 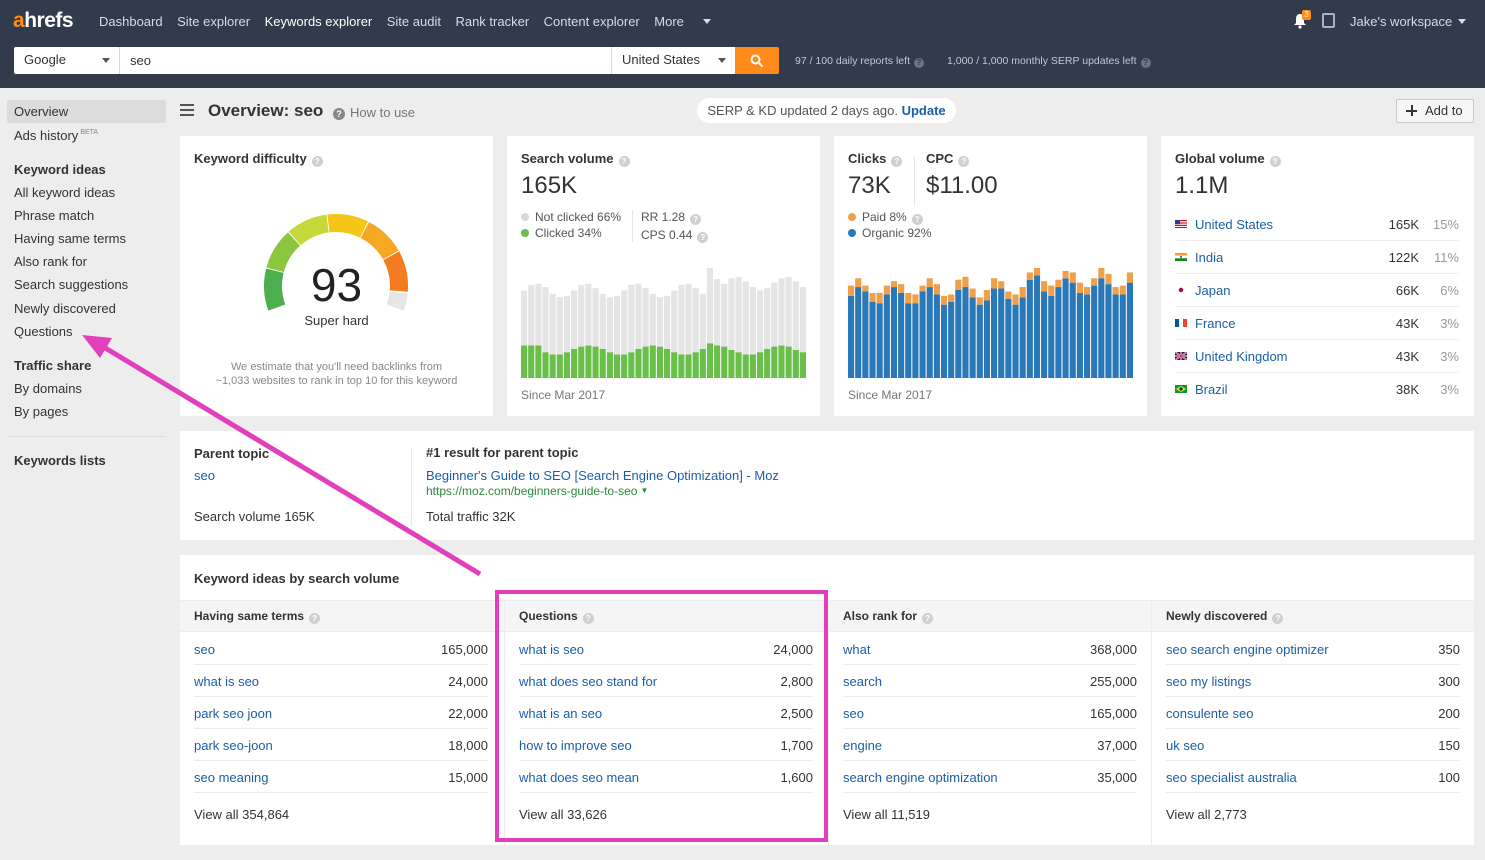 I want to click on column-heading: Newly discovered?, so click(x=1225, y=616).